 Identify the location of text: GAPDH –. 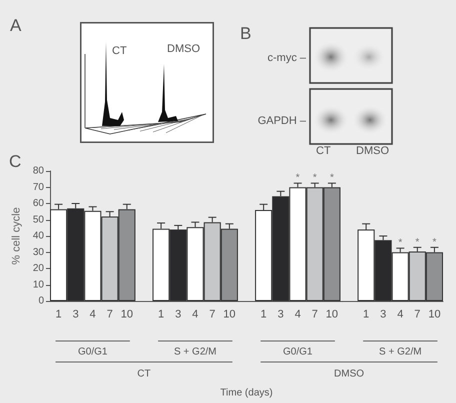
(282, 121).